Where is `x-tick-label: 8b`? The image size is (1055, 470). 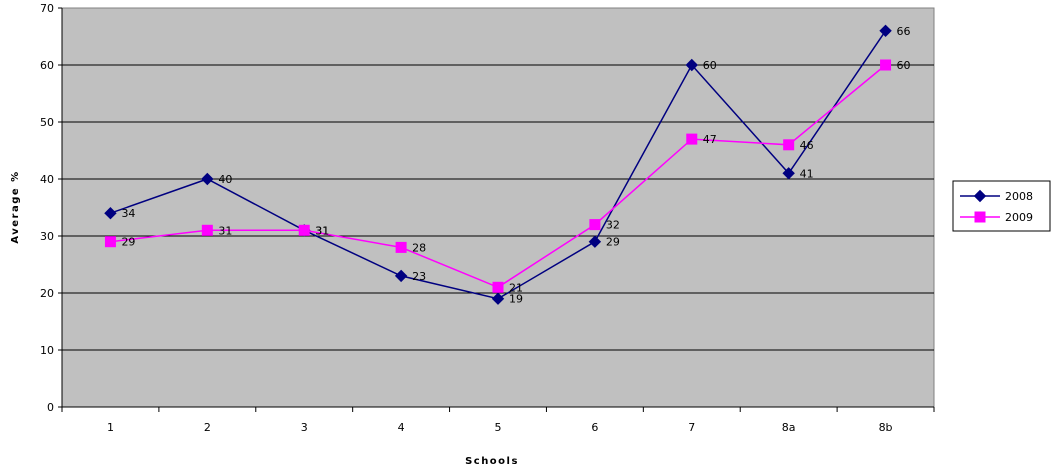 x-tick-label: 8b is located at coordinates (886, 427).